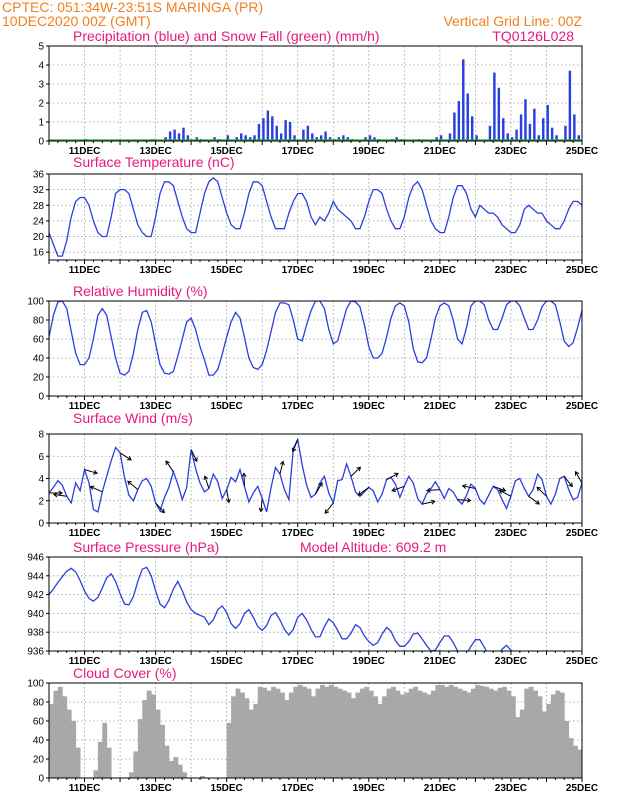 The width and height of the screenshot is (618, 800). Describe the element at coordinates (41, 479) in the screenshot. I see `y-tick-label: 4` at that location.